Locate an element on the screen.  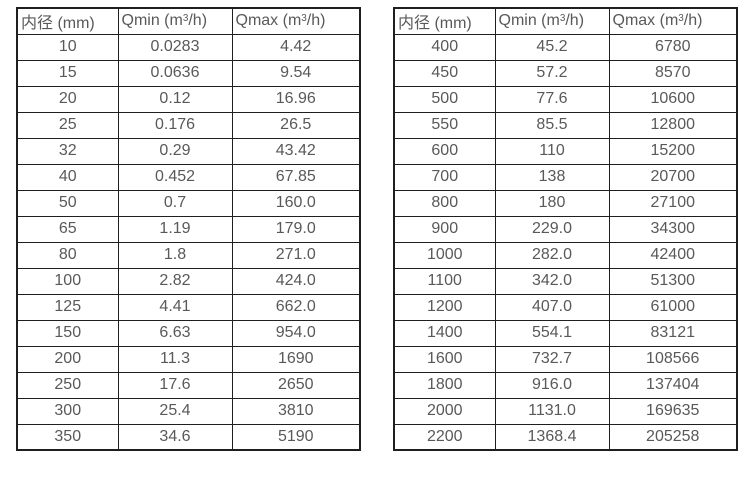
diameter-cell: 550 is located at coordinates (444, 125).